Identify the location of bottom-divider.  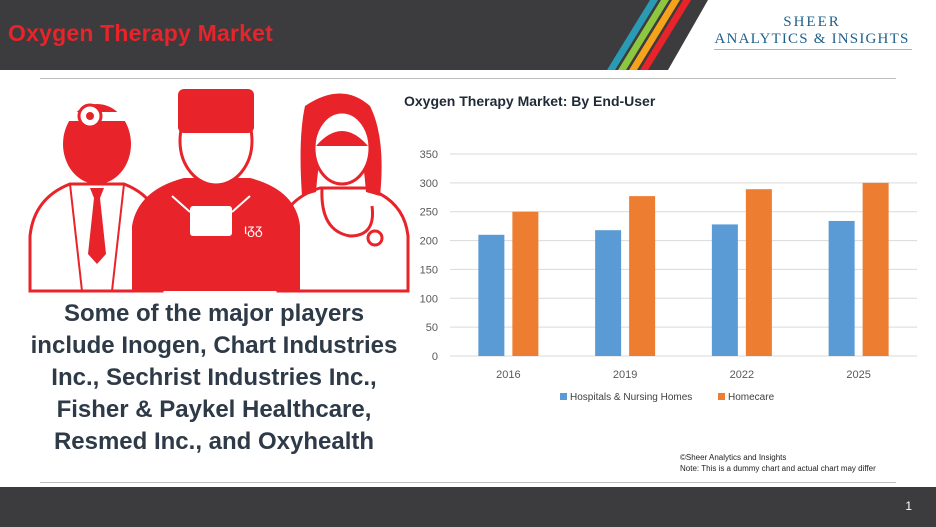
(468, 482).